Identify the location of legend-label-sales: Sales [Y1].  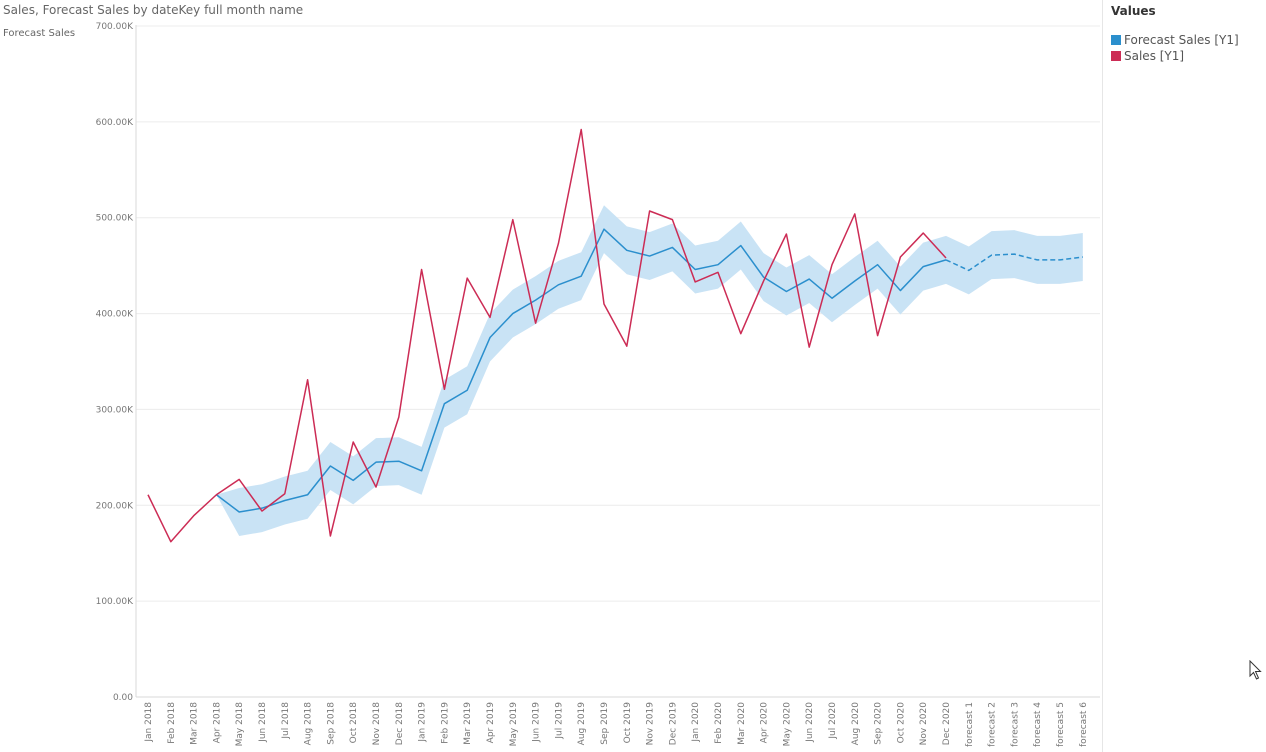
(1154, 56).